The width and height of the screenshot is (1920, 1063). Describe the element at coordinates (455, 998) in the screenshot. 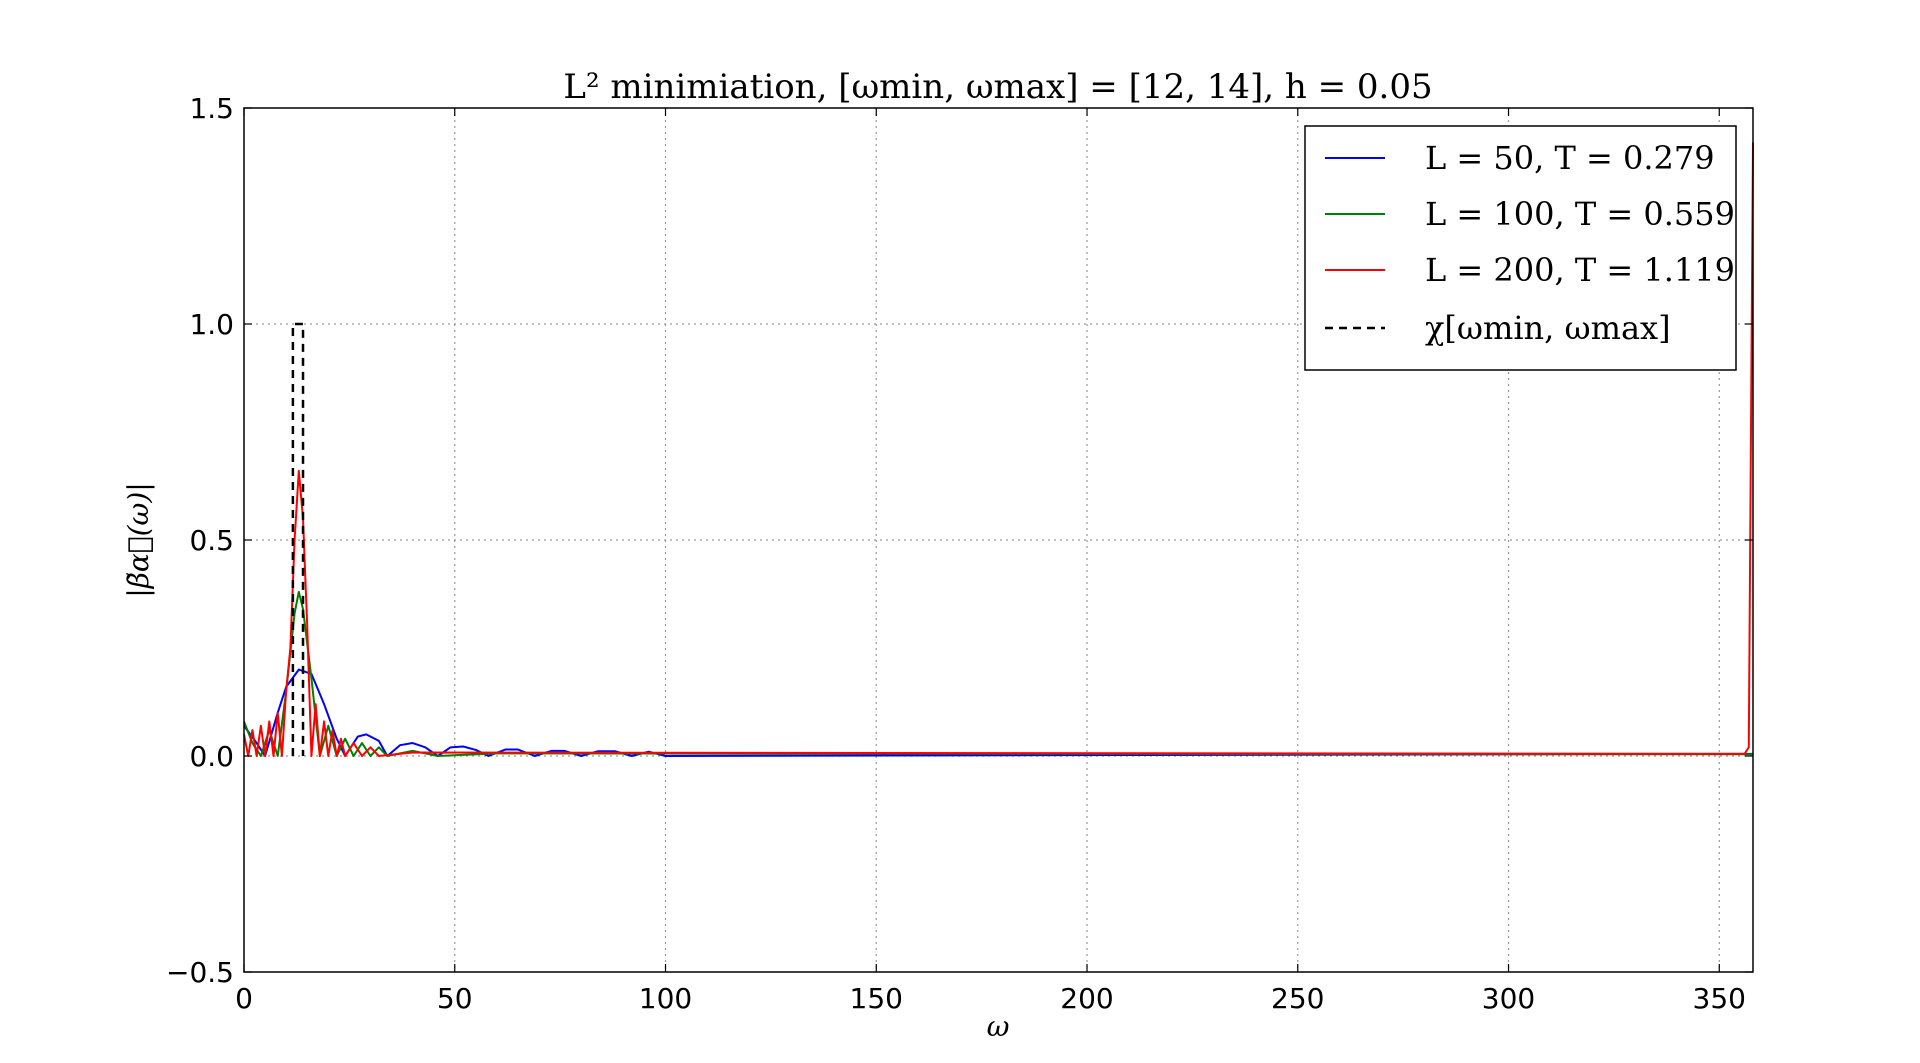

I see `x-tick-label: 50` at that location.